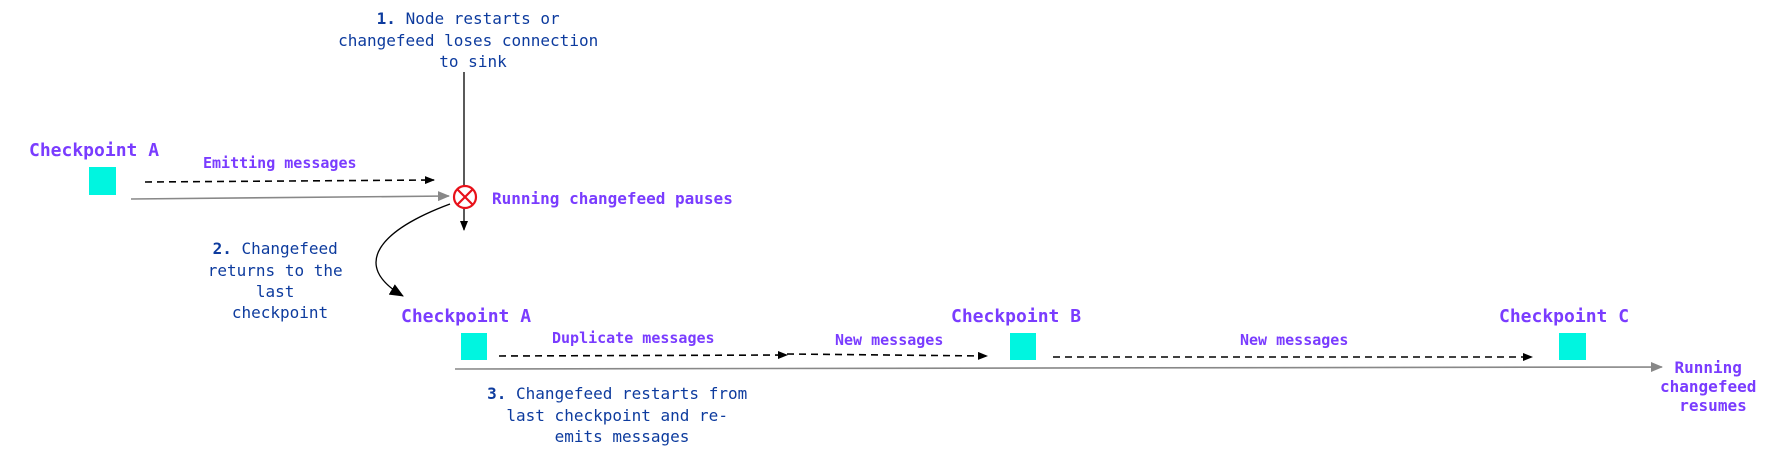  I want to click on checkpoint-a-label: Checkpoint A, so click(94, 150).